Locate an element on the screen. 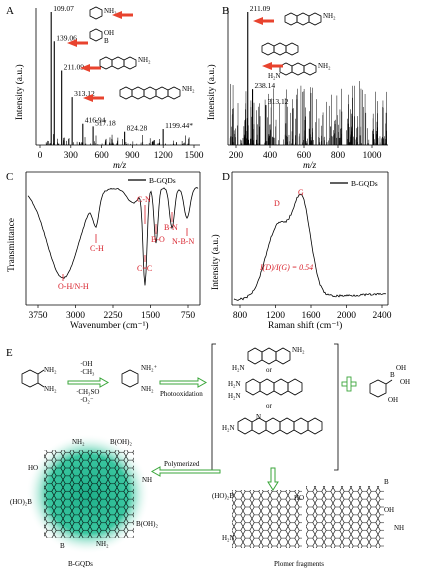  gqd-nh2-2: NH₂ is located at coordinates (102, 544).